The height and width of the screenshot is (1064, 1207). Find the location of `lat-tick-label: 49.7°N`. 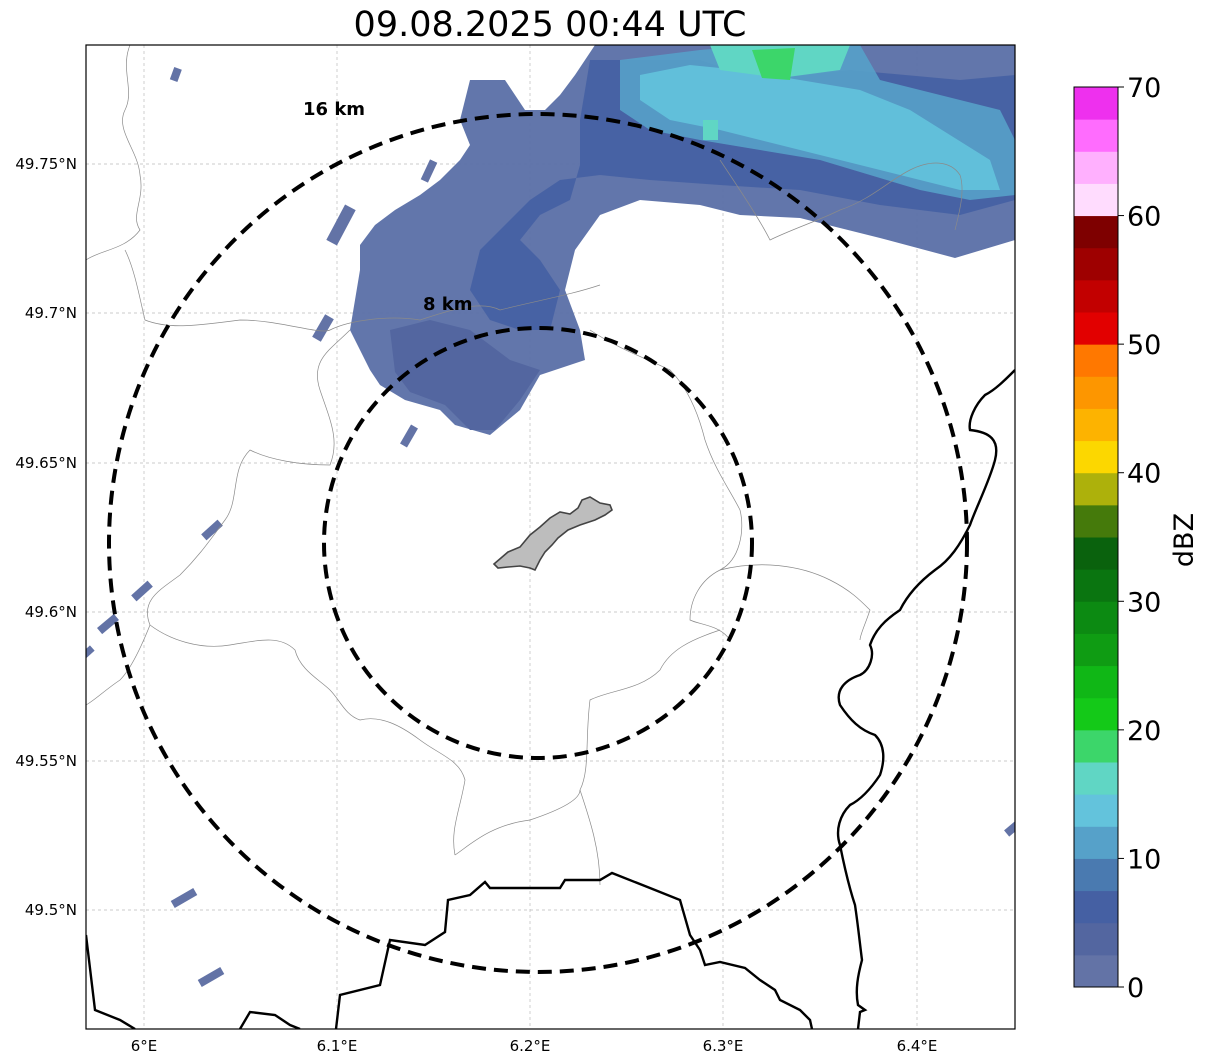

lat-tick-label: 49.7°N is located at coordinates (51, 313).